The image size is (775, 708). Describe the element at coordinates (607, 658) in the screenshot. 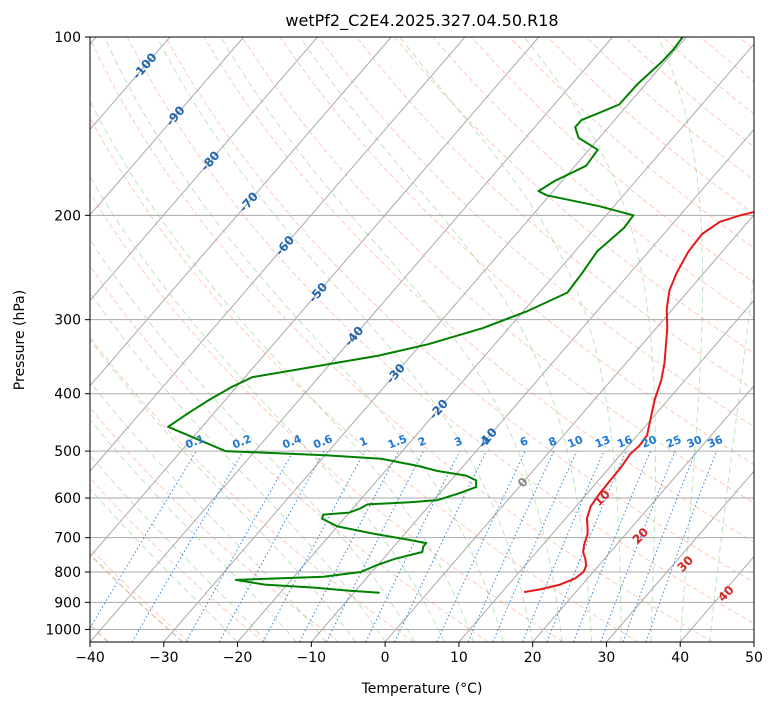

I see `x-tick-label: 30` at that location.